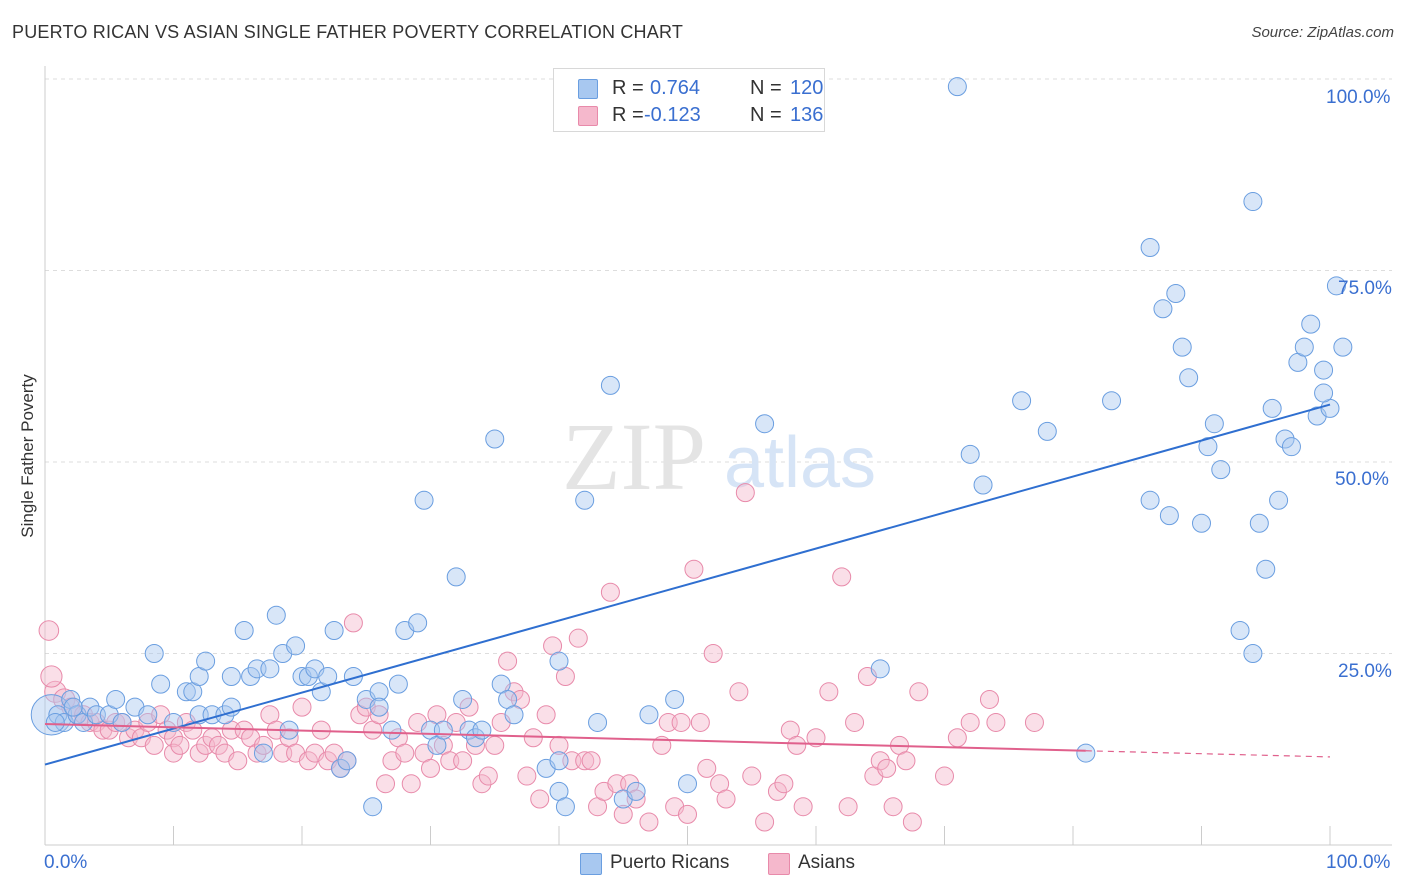 The image size is (1406, 892). I want to click on legend-n-value: 120, so click(807, 88).